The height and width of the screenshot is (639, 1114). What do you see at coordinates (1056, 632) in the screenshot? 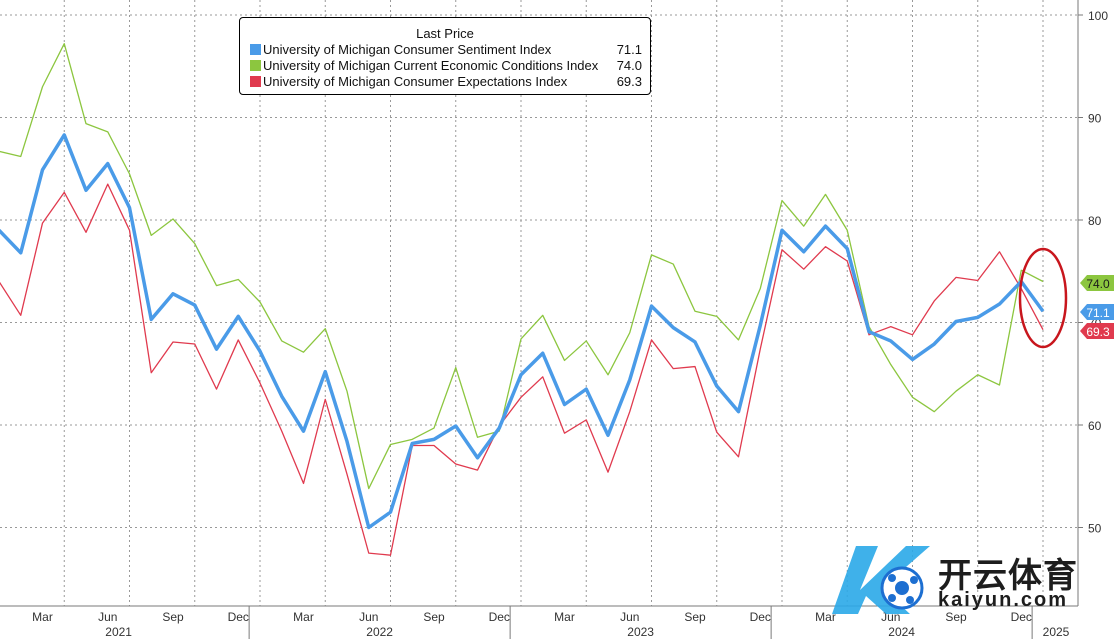
I see `year-label: 2025` at bounding box center [1056, 632].